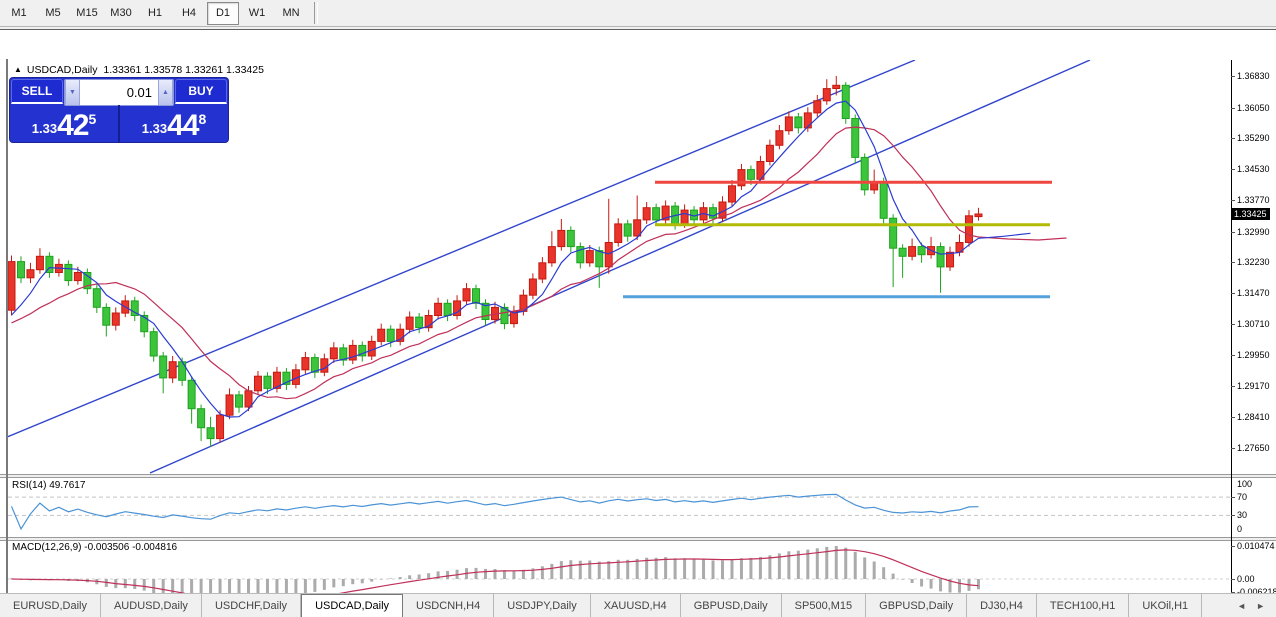 The image size is (1276, 617). I want to click on price-axis-label: 1.36830, so click(1253, 76).